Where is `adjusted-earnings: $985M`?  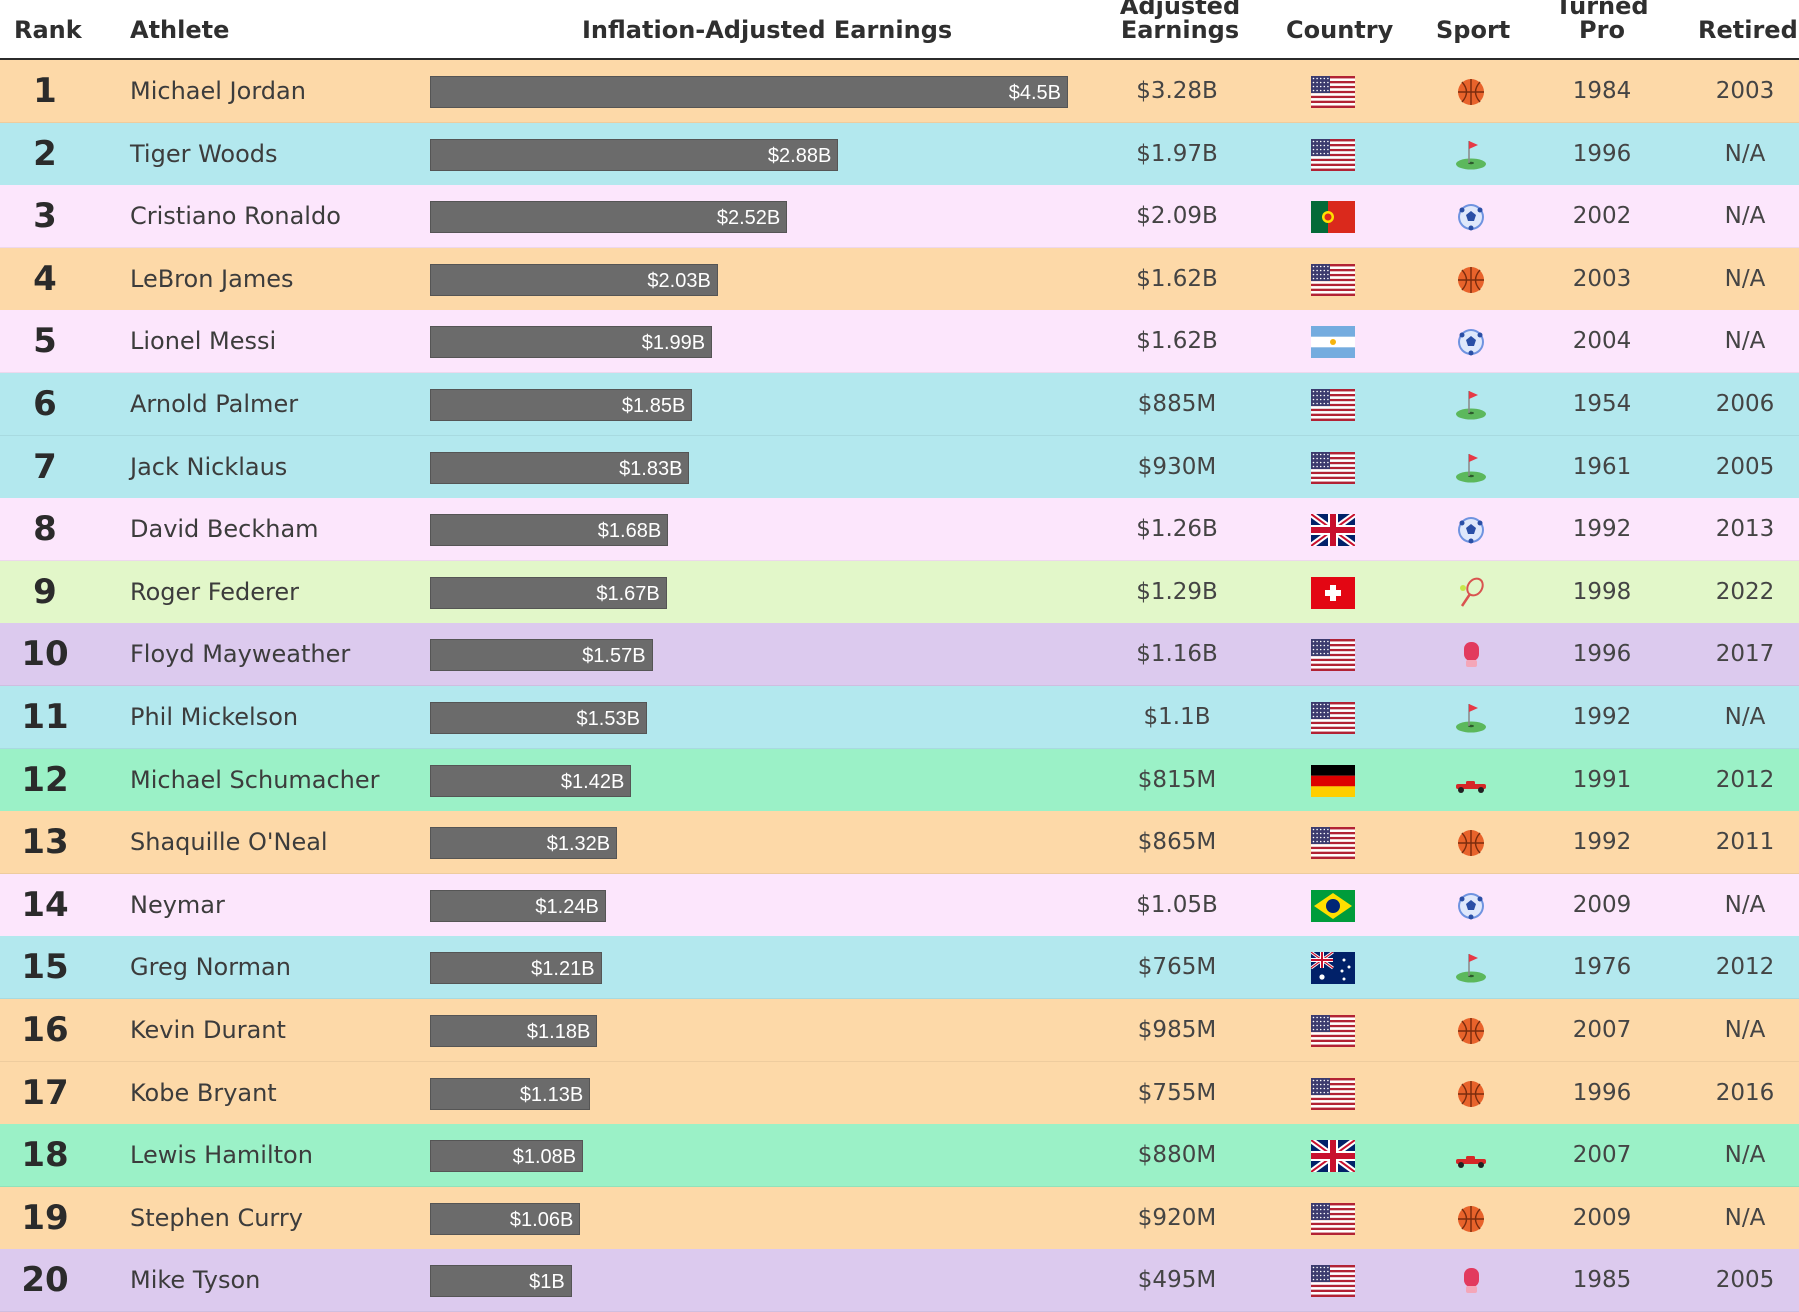 adjusted-earnings: $985M is located at coordinates (1177, 1030).